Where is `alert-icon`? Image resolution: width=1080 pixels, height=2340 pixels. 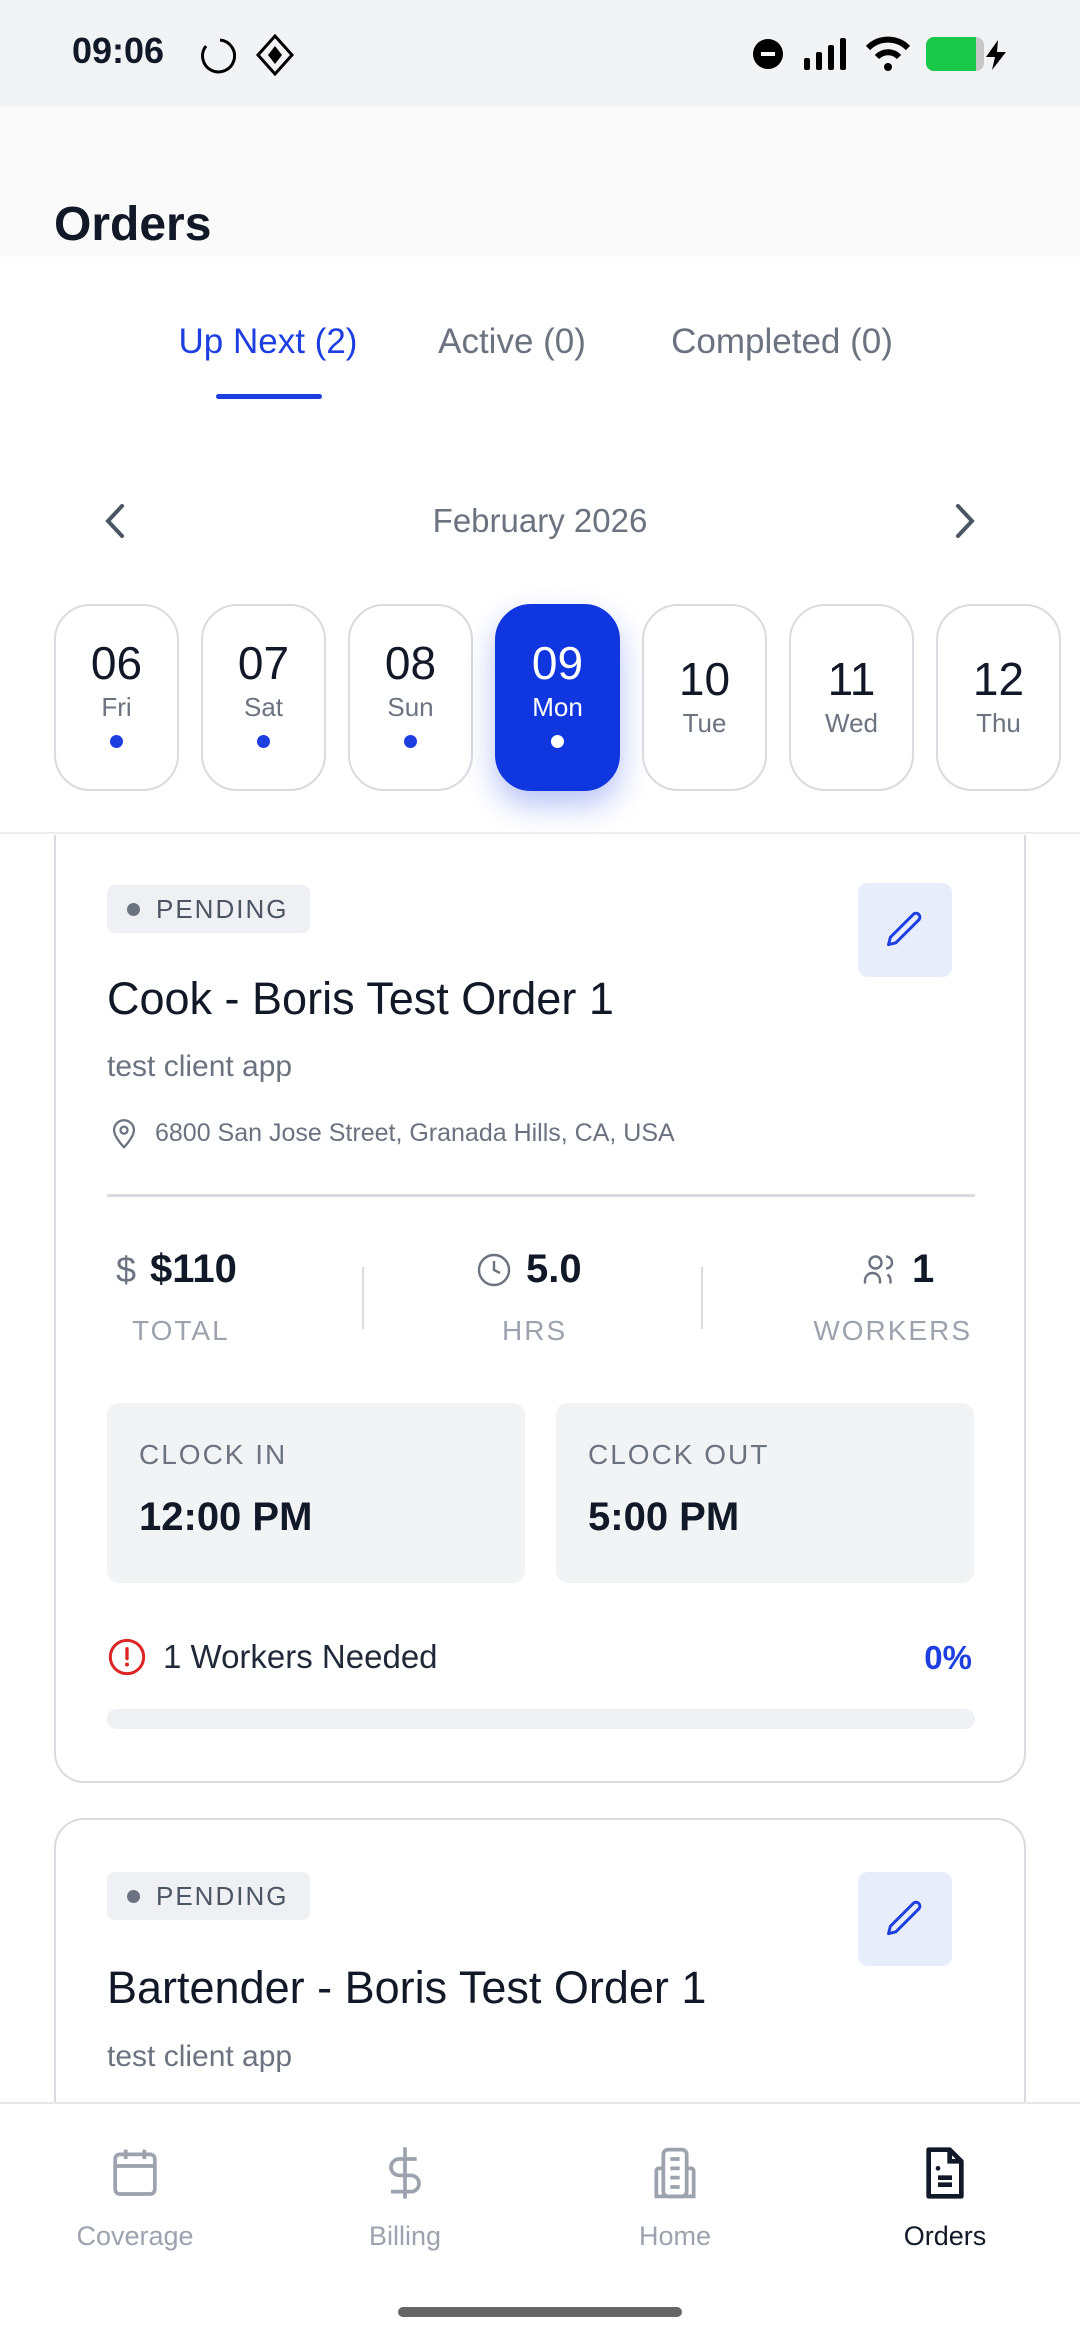 alert-icon is located at coordinates (127, 1657).